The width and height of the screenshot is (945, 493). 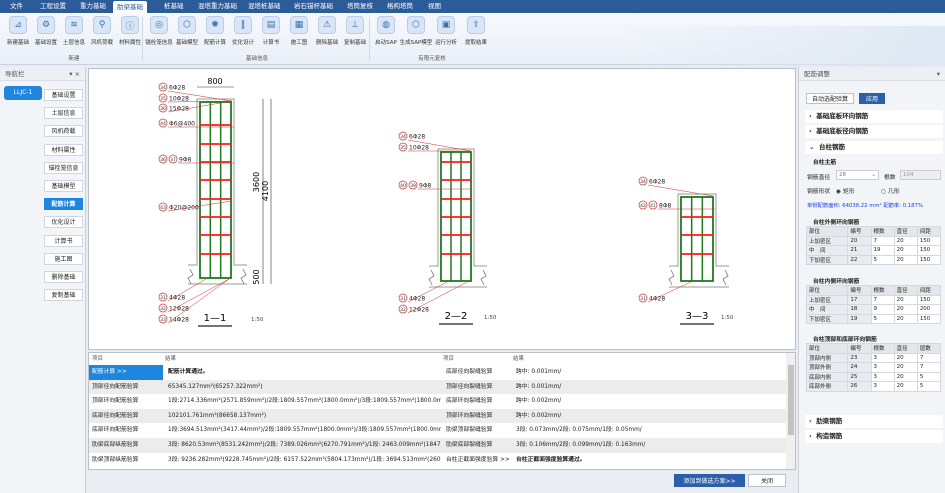 I want to click on section-base-hoop: › 基础底板环向钢筋, so click(x=874, y=116).